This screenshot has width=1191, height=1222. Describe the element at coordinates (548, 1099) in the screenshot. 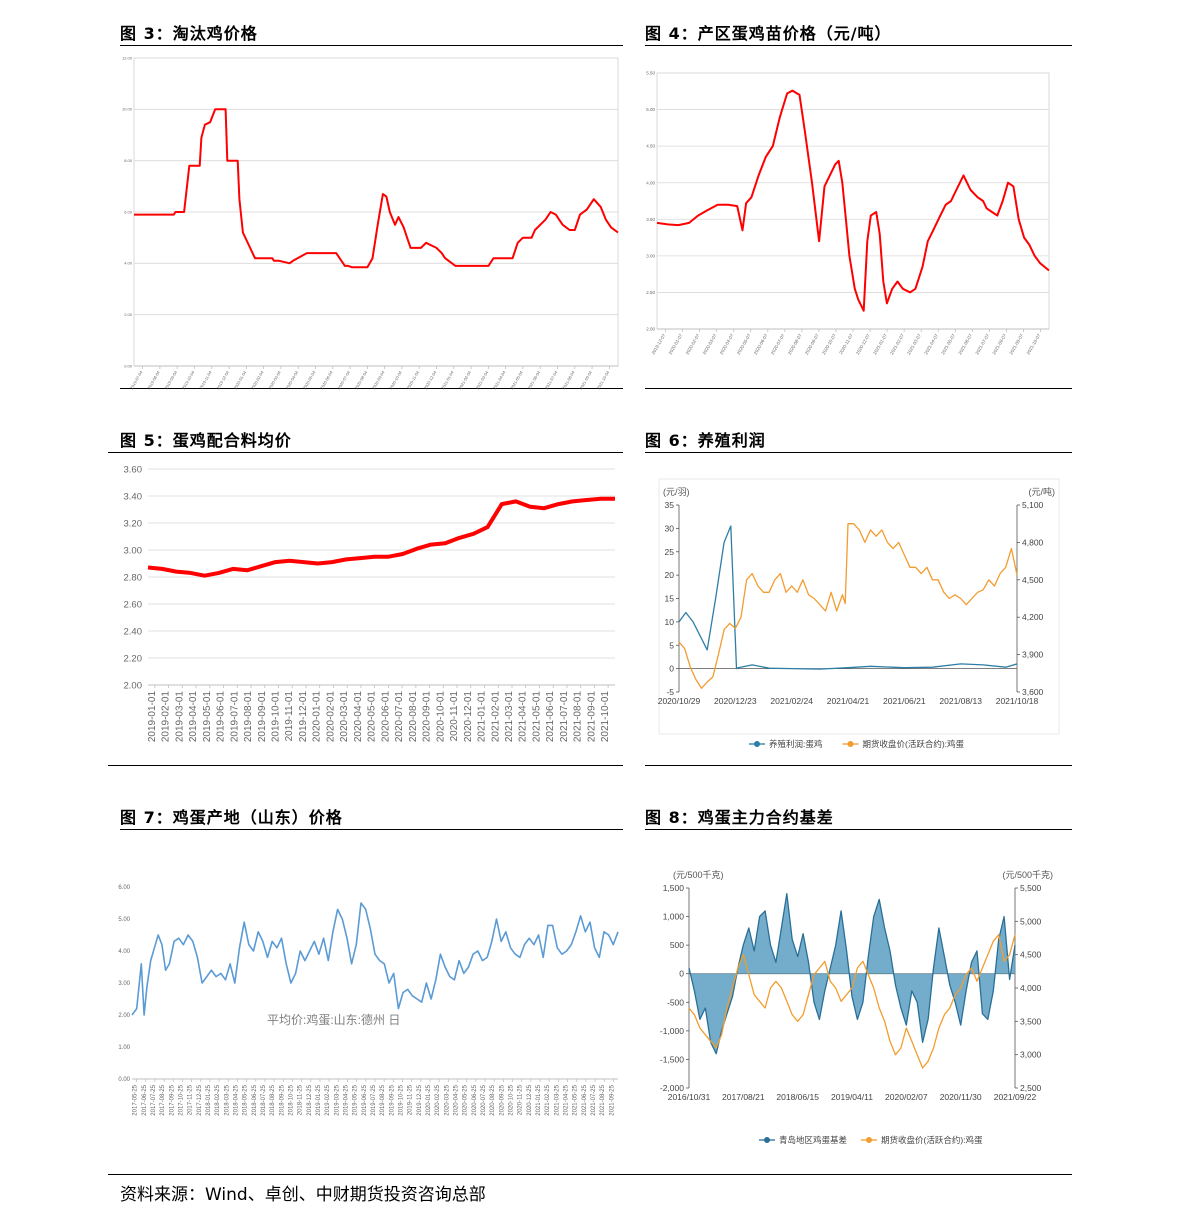

I see `x-tick-label: 2021-02-25` at that location.